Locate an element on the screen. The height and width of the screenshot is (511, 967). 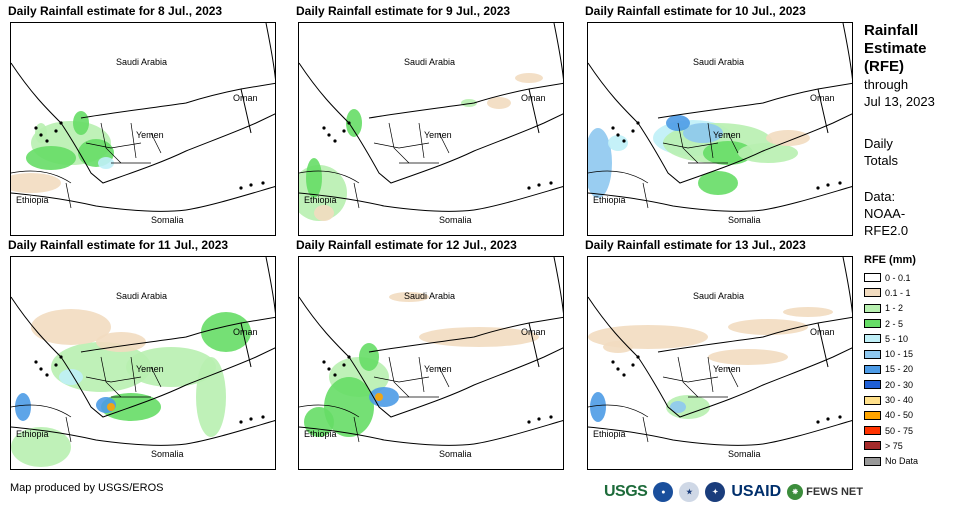
legend-item: > 75 is located at coordinates (891, 445).